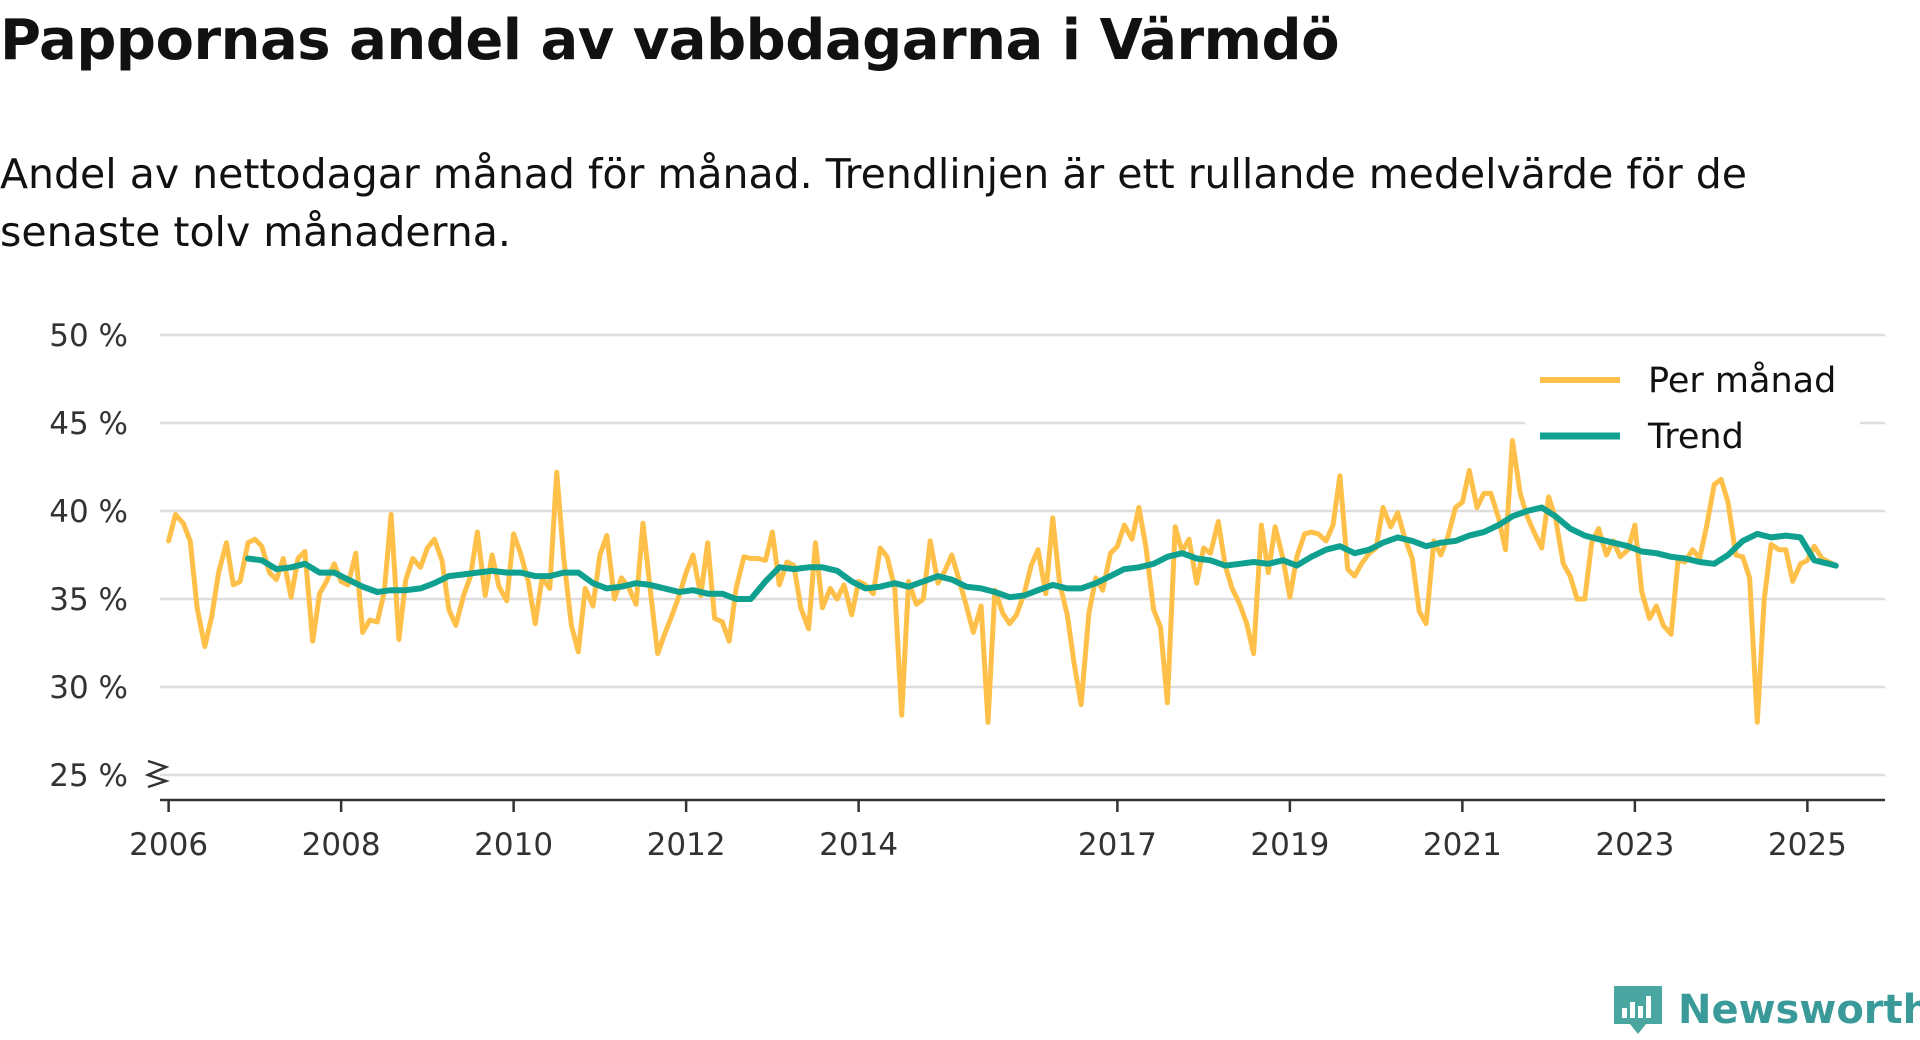  I want to click on brand-name: Newsworthy, so click(1799, 1010).